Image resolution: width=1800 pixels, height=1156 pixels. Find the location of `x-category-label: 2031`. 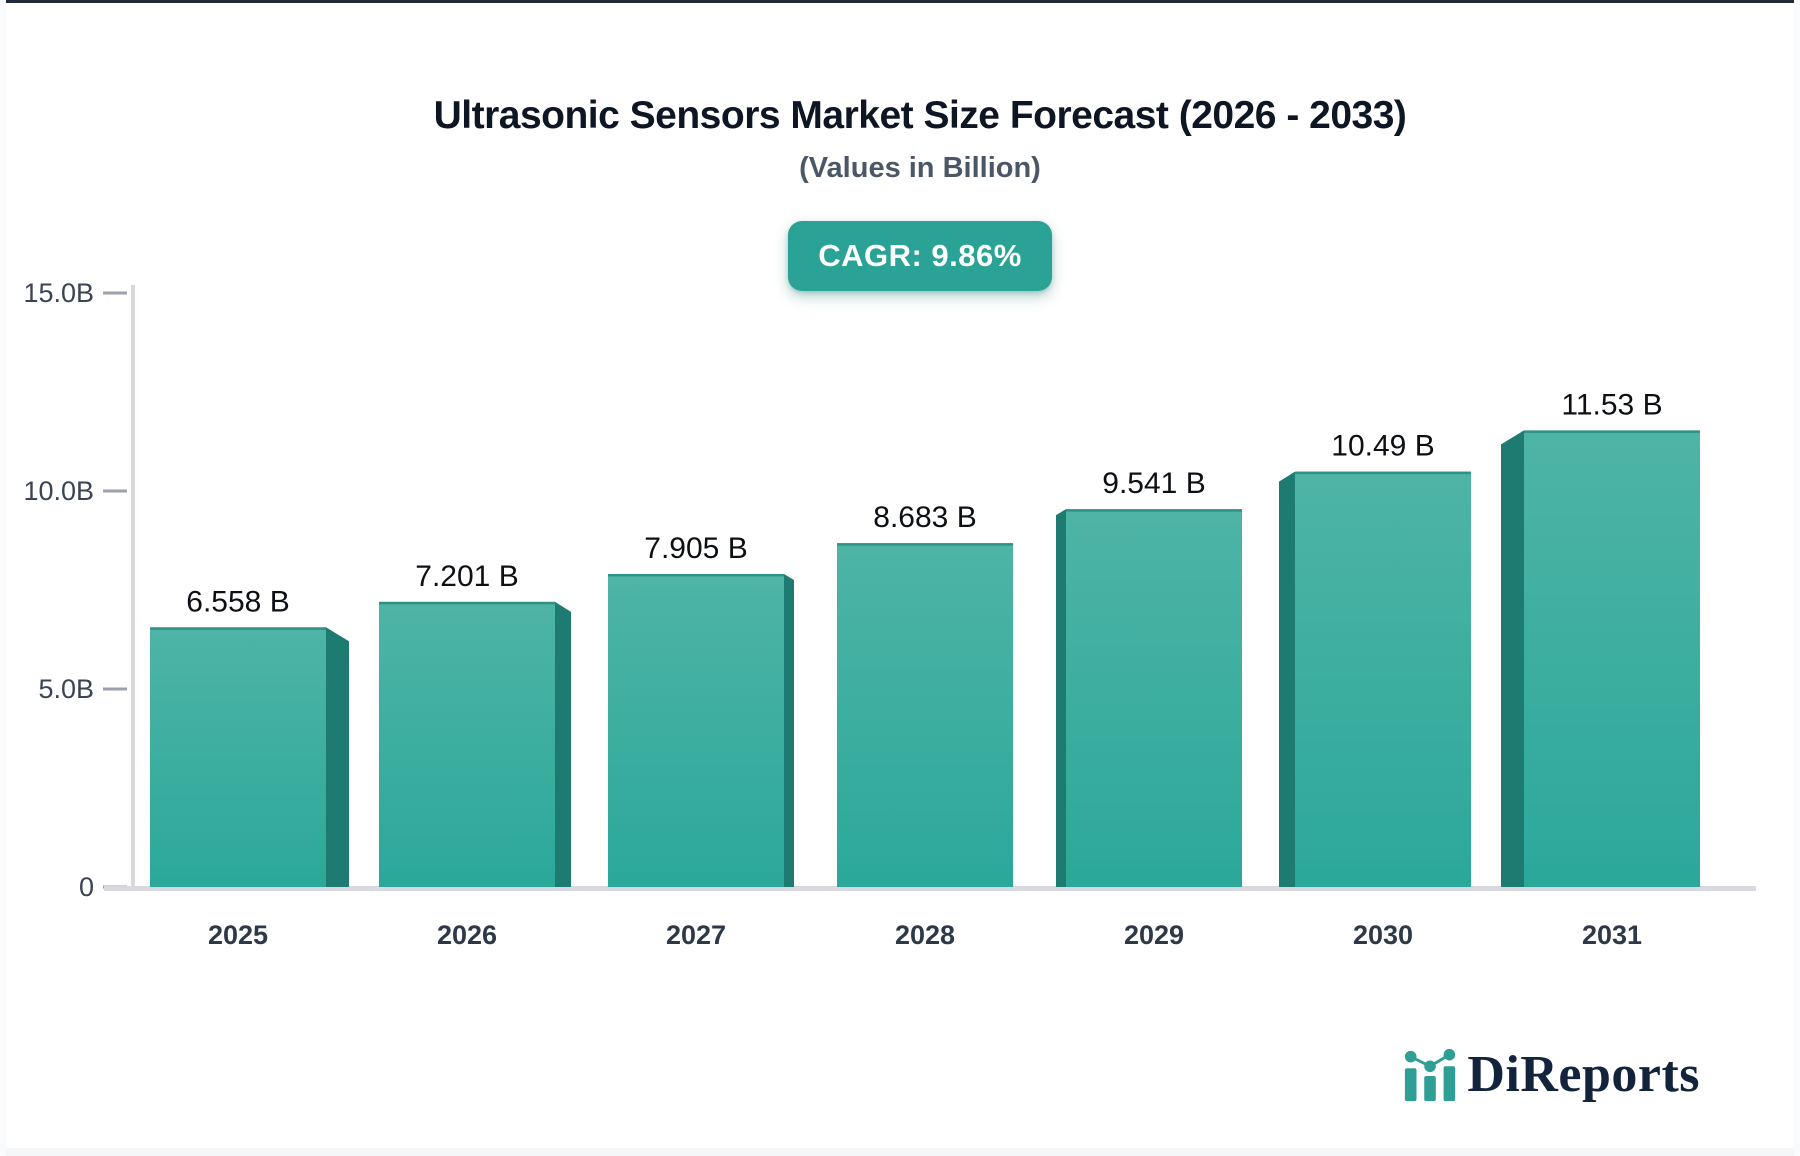

x-category-label: 2031 is located at coordinates (1612, 935).